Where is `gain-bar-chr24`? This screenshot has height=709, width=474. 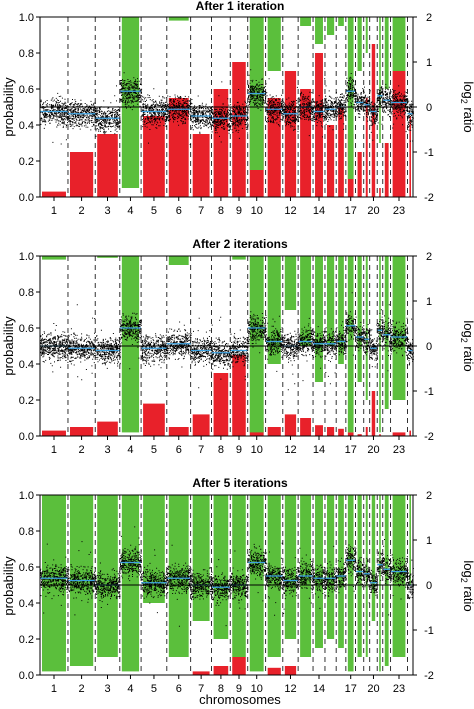 gain-bar-chr24 is located at coordinates (410, 540).